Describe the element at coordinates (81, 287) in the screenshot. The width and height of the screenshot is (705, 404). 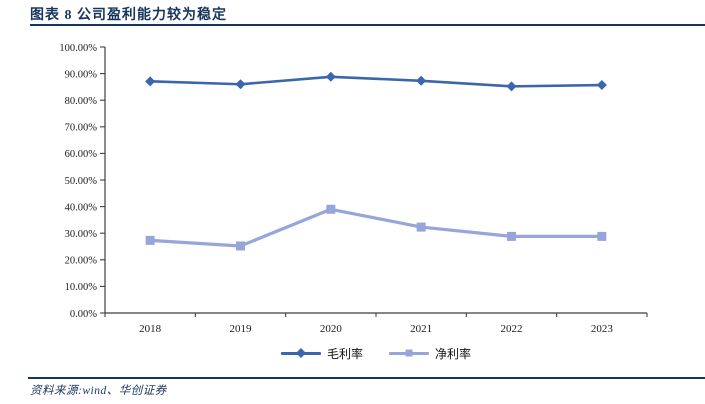
I see `svg-text: 10.00%` at that location.